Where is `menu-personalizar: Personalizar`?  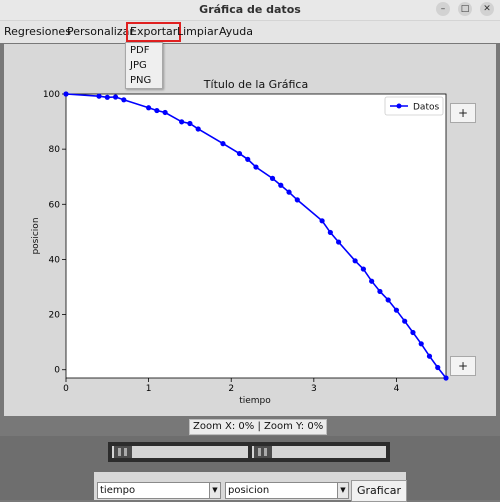
menu-personalizar: Personalizar is located at coordinates (100, 31).